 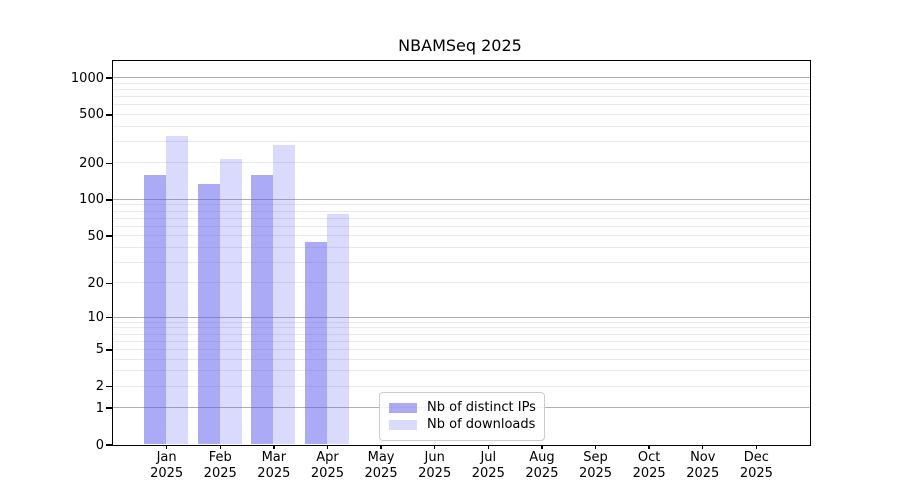 I want to click on y-tick-label: 0, so click(x=99, y=445).